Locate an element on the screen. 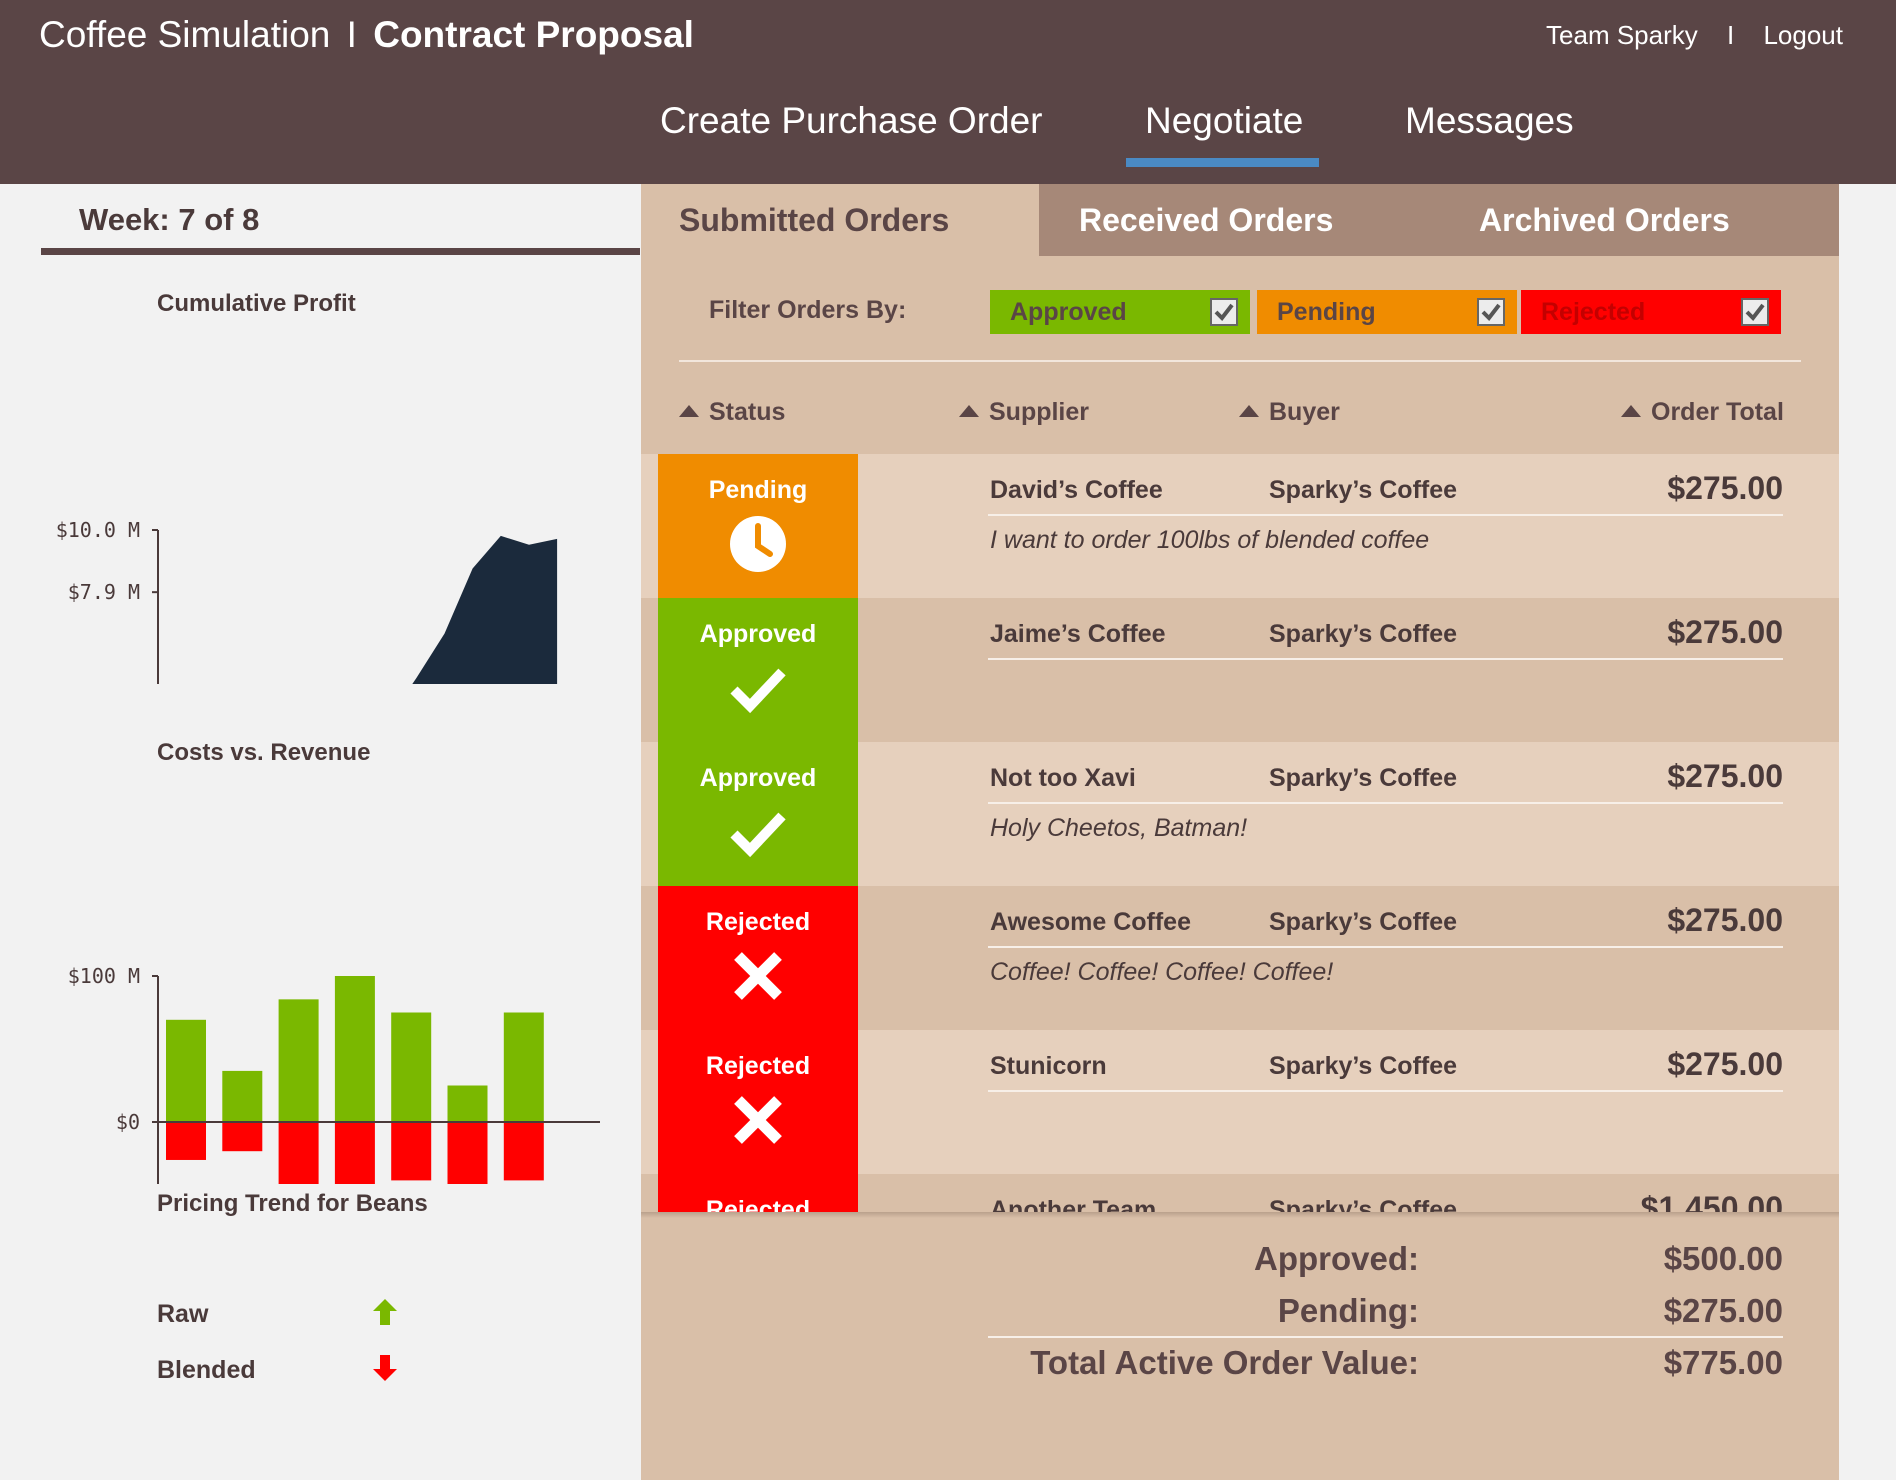 The width and height of the screenshot is (1896, 1480). tab-archived-orders: Archived Orders is located at coordinates (1604, 220).